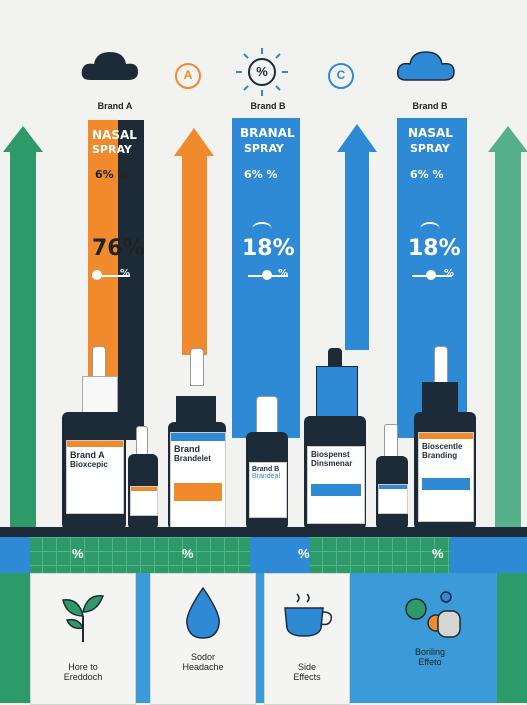 The width and height of the screenshot is (527, 705). Describe the element at coordinates (87, 455) in the screenshot. I see `bottle-1-line1: Brand A` at that location.